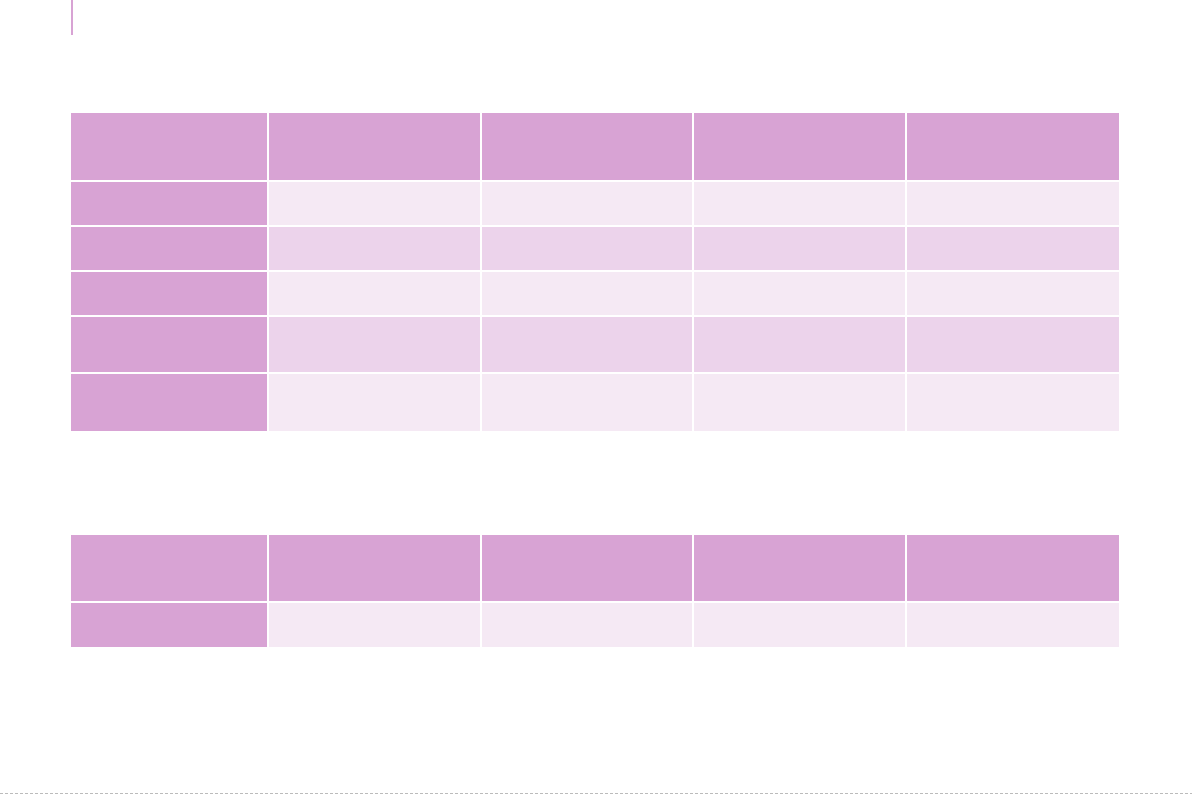 The height and width of the screenshot is (795, 1192). I want to click on table, so click(595, 591).